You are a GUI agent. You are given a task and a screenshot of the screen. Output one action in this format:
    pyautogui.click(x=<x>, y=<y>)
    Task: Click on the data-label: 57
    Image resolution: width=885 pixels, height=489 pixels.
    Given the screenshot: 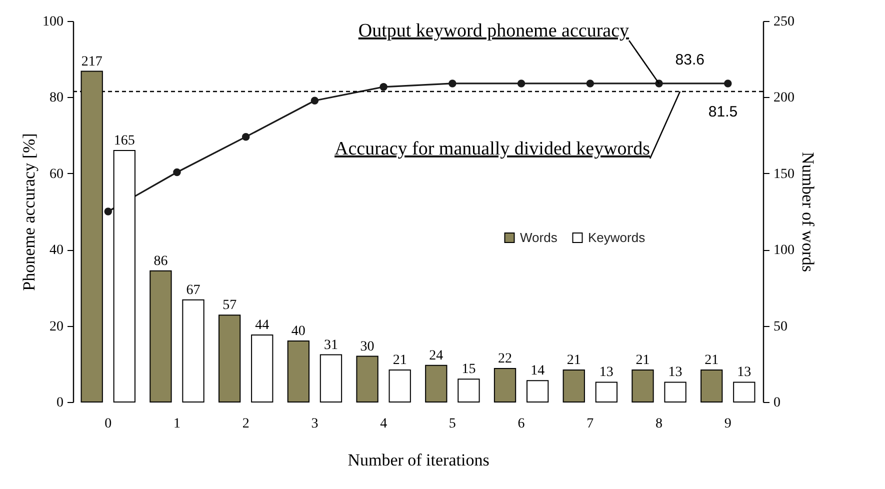 What is the action you would take?
    pyautogui.click(x=229, y=306)
    